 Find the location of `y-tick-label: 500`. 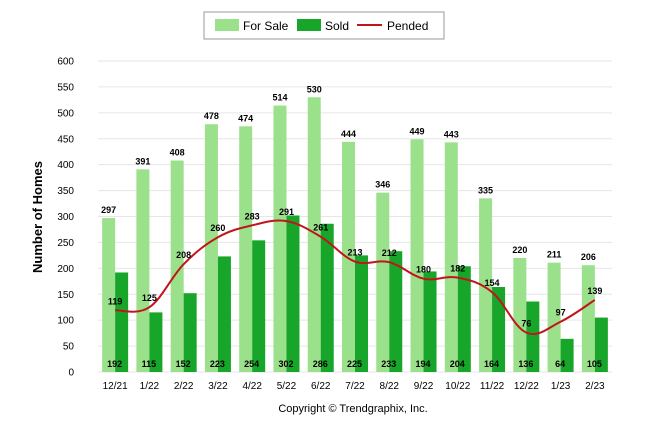

y-tick-label: 500 is located at coordinates (65, 113).